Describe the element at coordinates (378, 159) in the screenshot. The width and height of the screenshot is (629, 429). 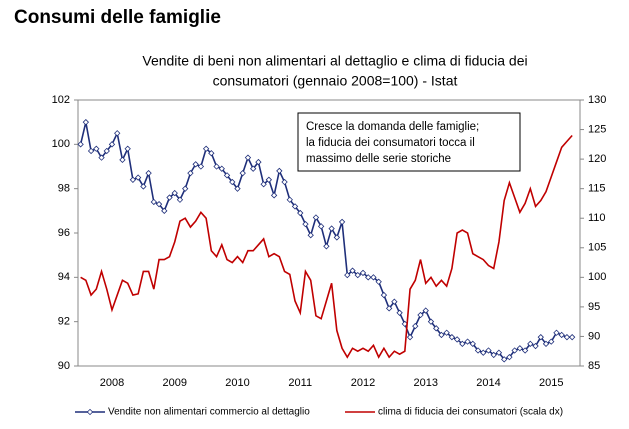
I see `annotation: massimo delle serie storiche` at that location.